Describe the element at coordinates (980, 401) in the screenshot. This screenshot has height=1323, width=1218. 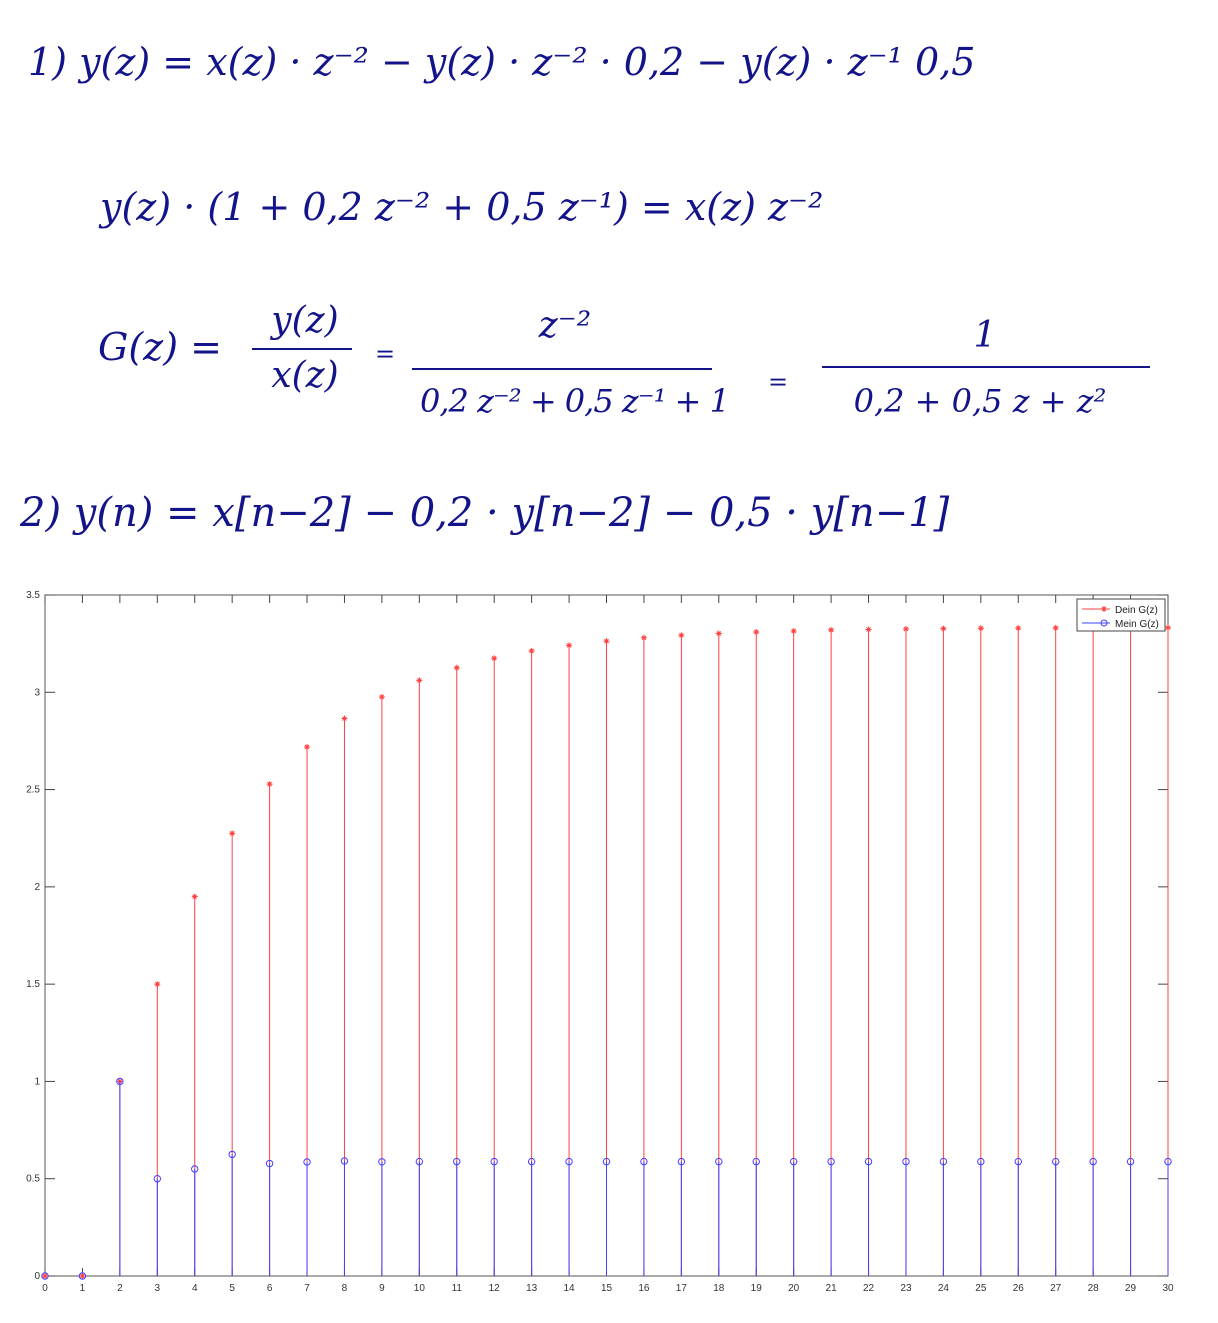
I see `fraction-3-denominator: 0,2 + 0,5 z + z²` at that location.